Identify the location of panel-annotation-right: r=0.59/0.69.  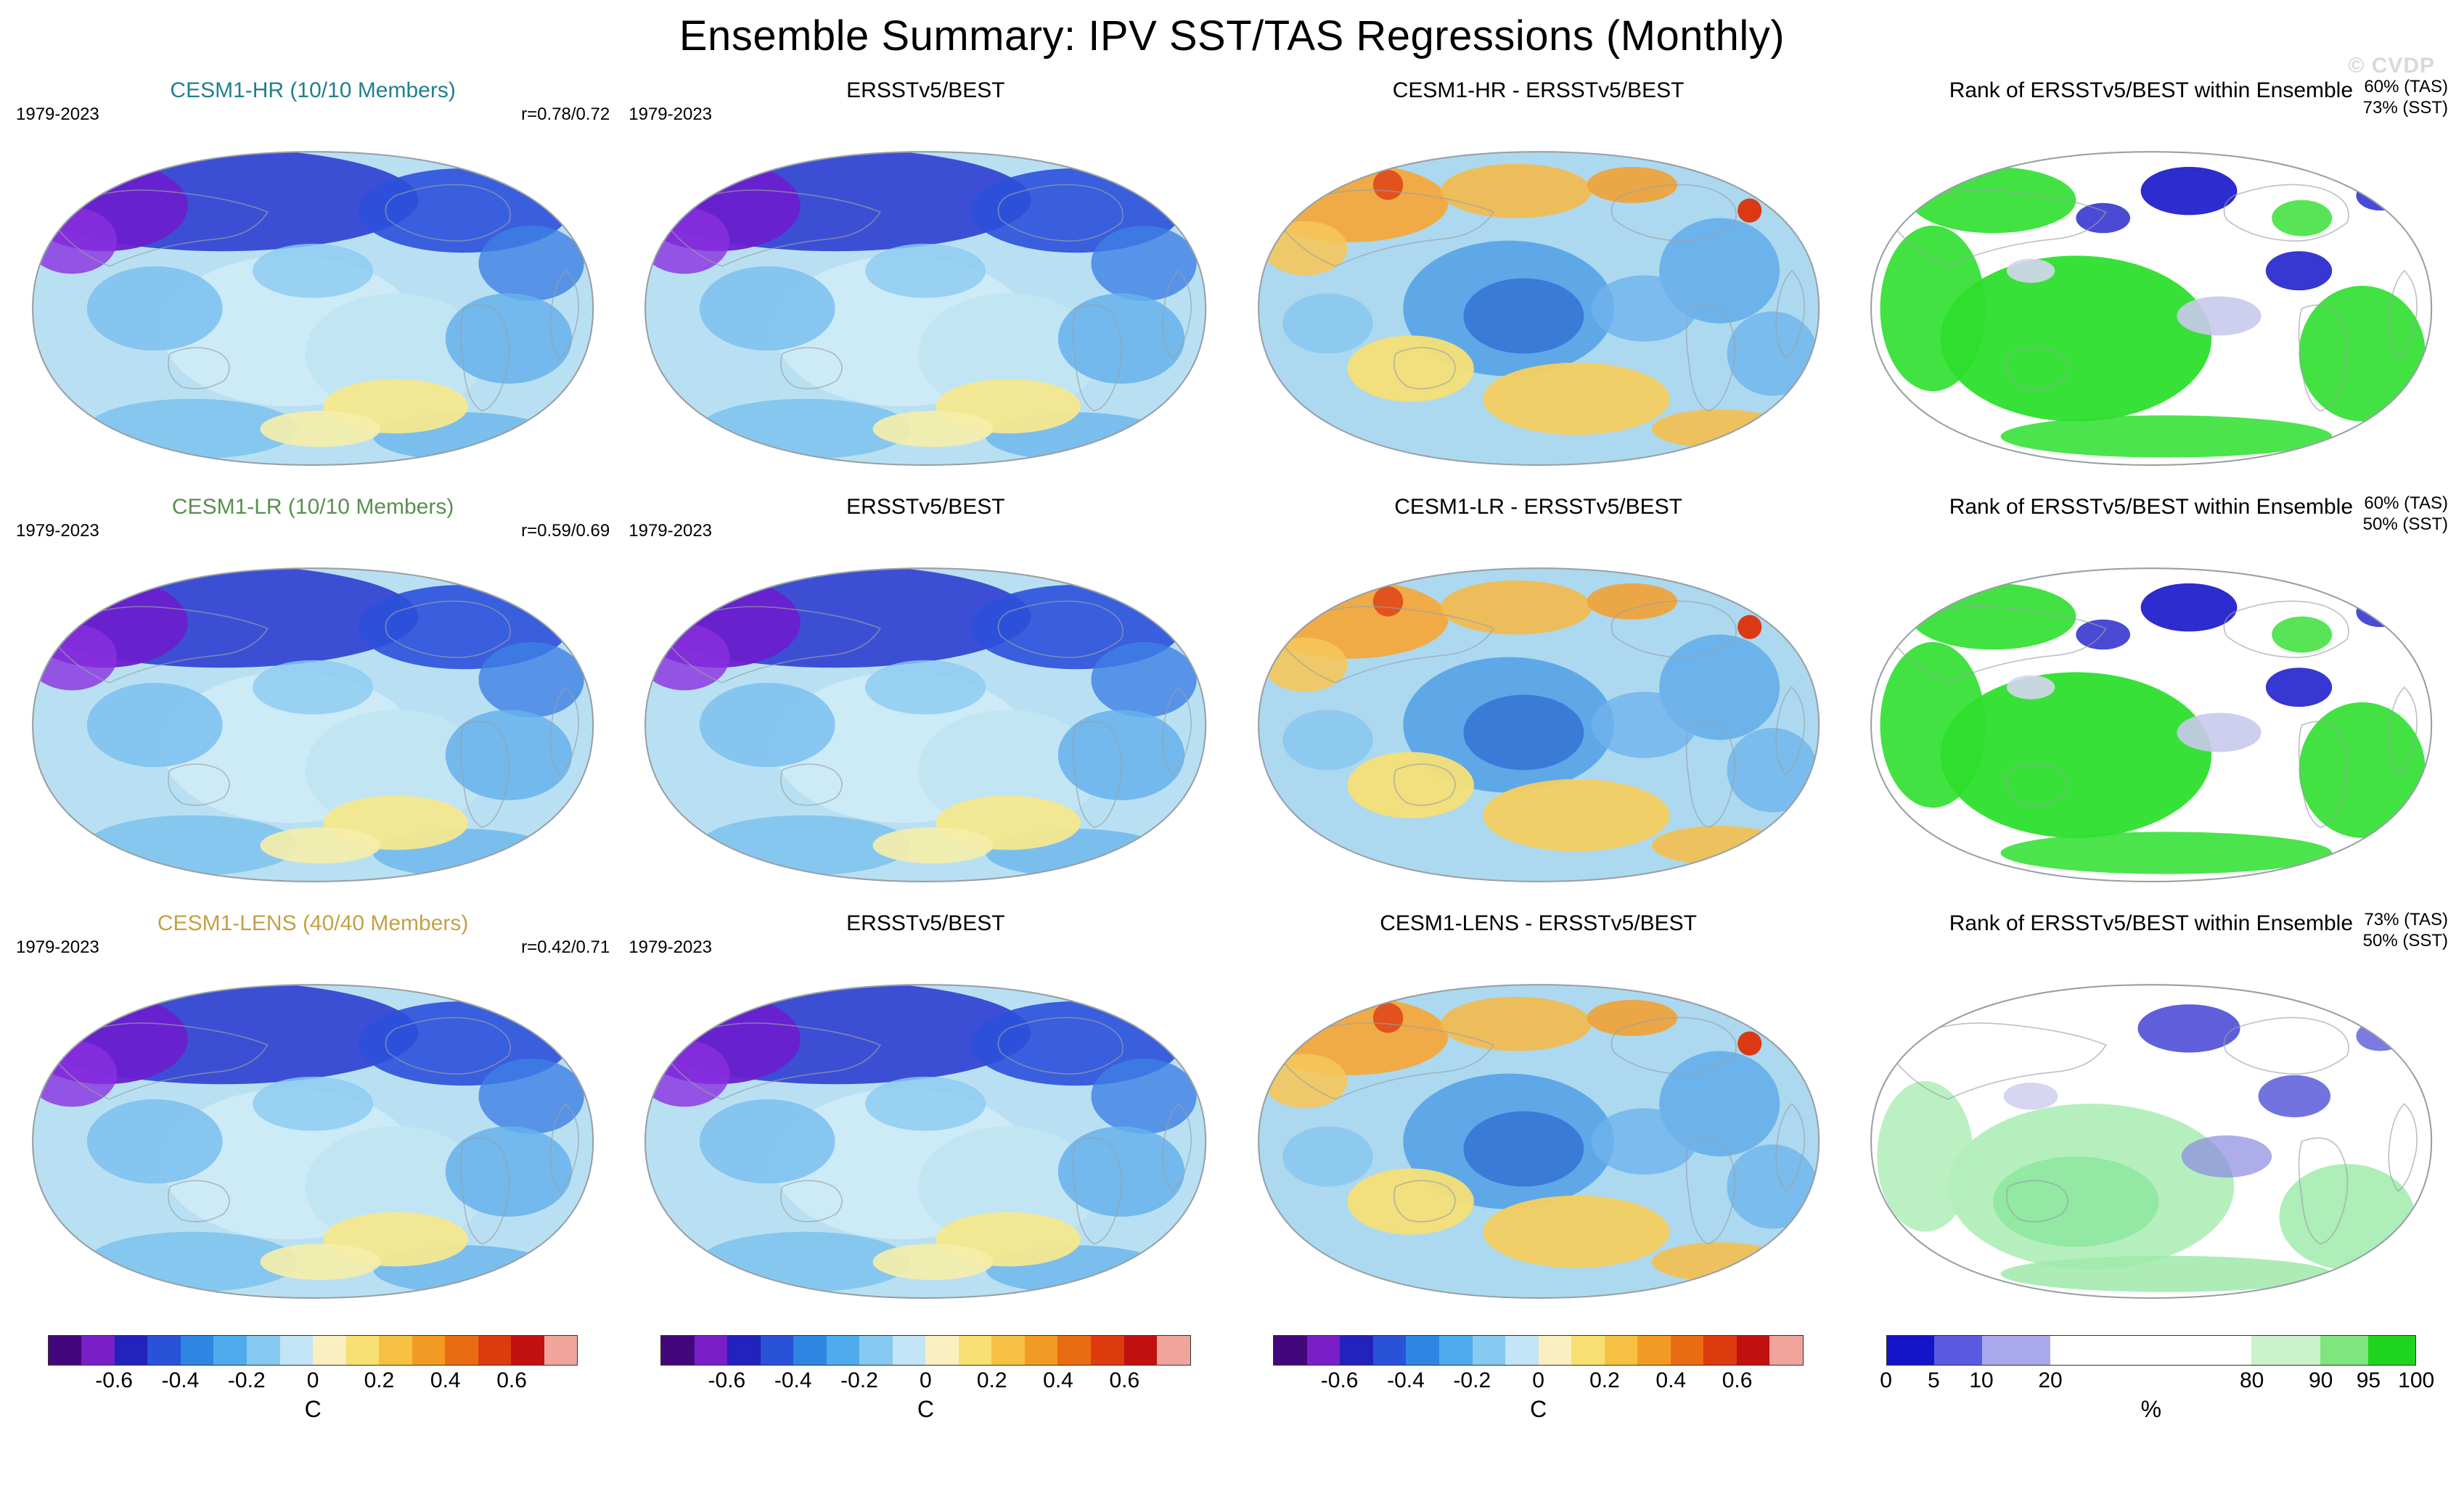
(565, 531).